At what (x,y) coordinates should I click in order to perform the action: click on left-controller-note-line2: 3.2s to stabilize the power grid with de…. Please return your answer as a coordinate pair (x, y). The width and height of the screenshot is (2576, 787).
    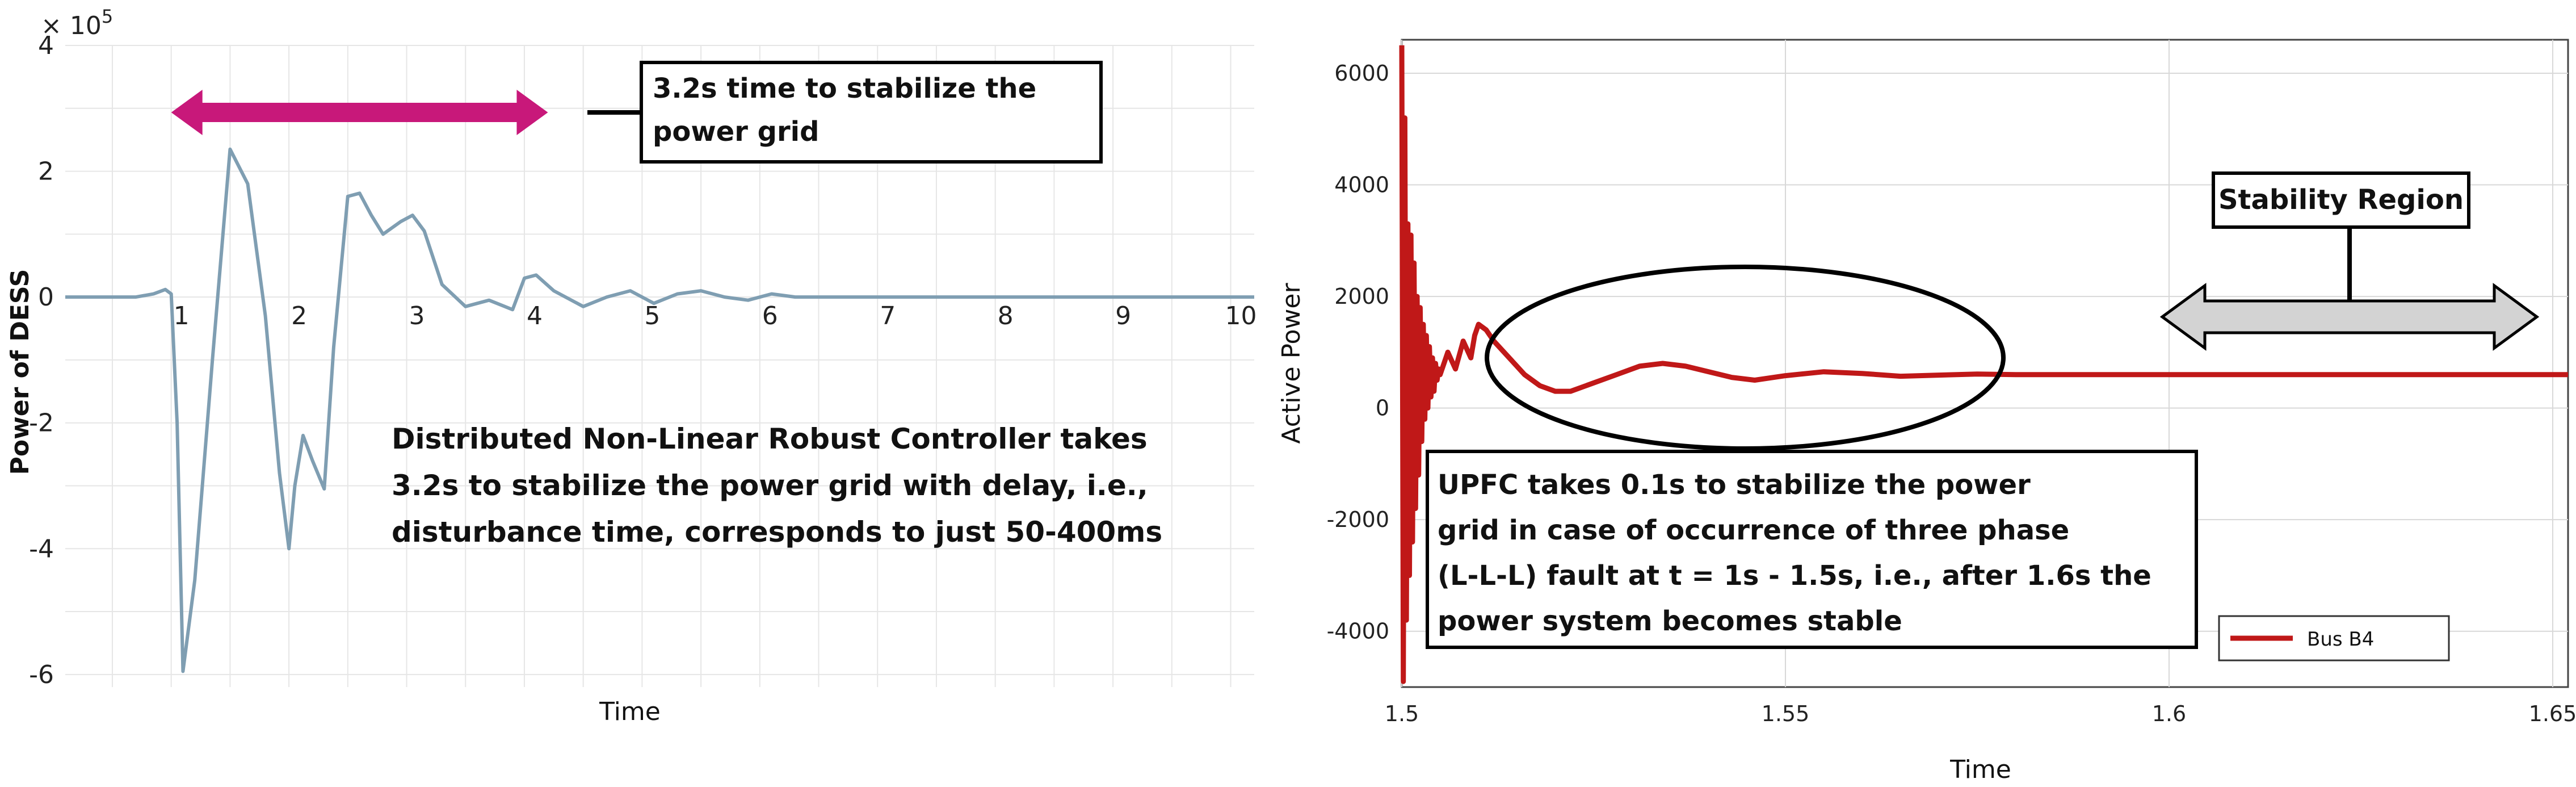
    Looking at the image, I should click on (770, 485).